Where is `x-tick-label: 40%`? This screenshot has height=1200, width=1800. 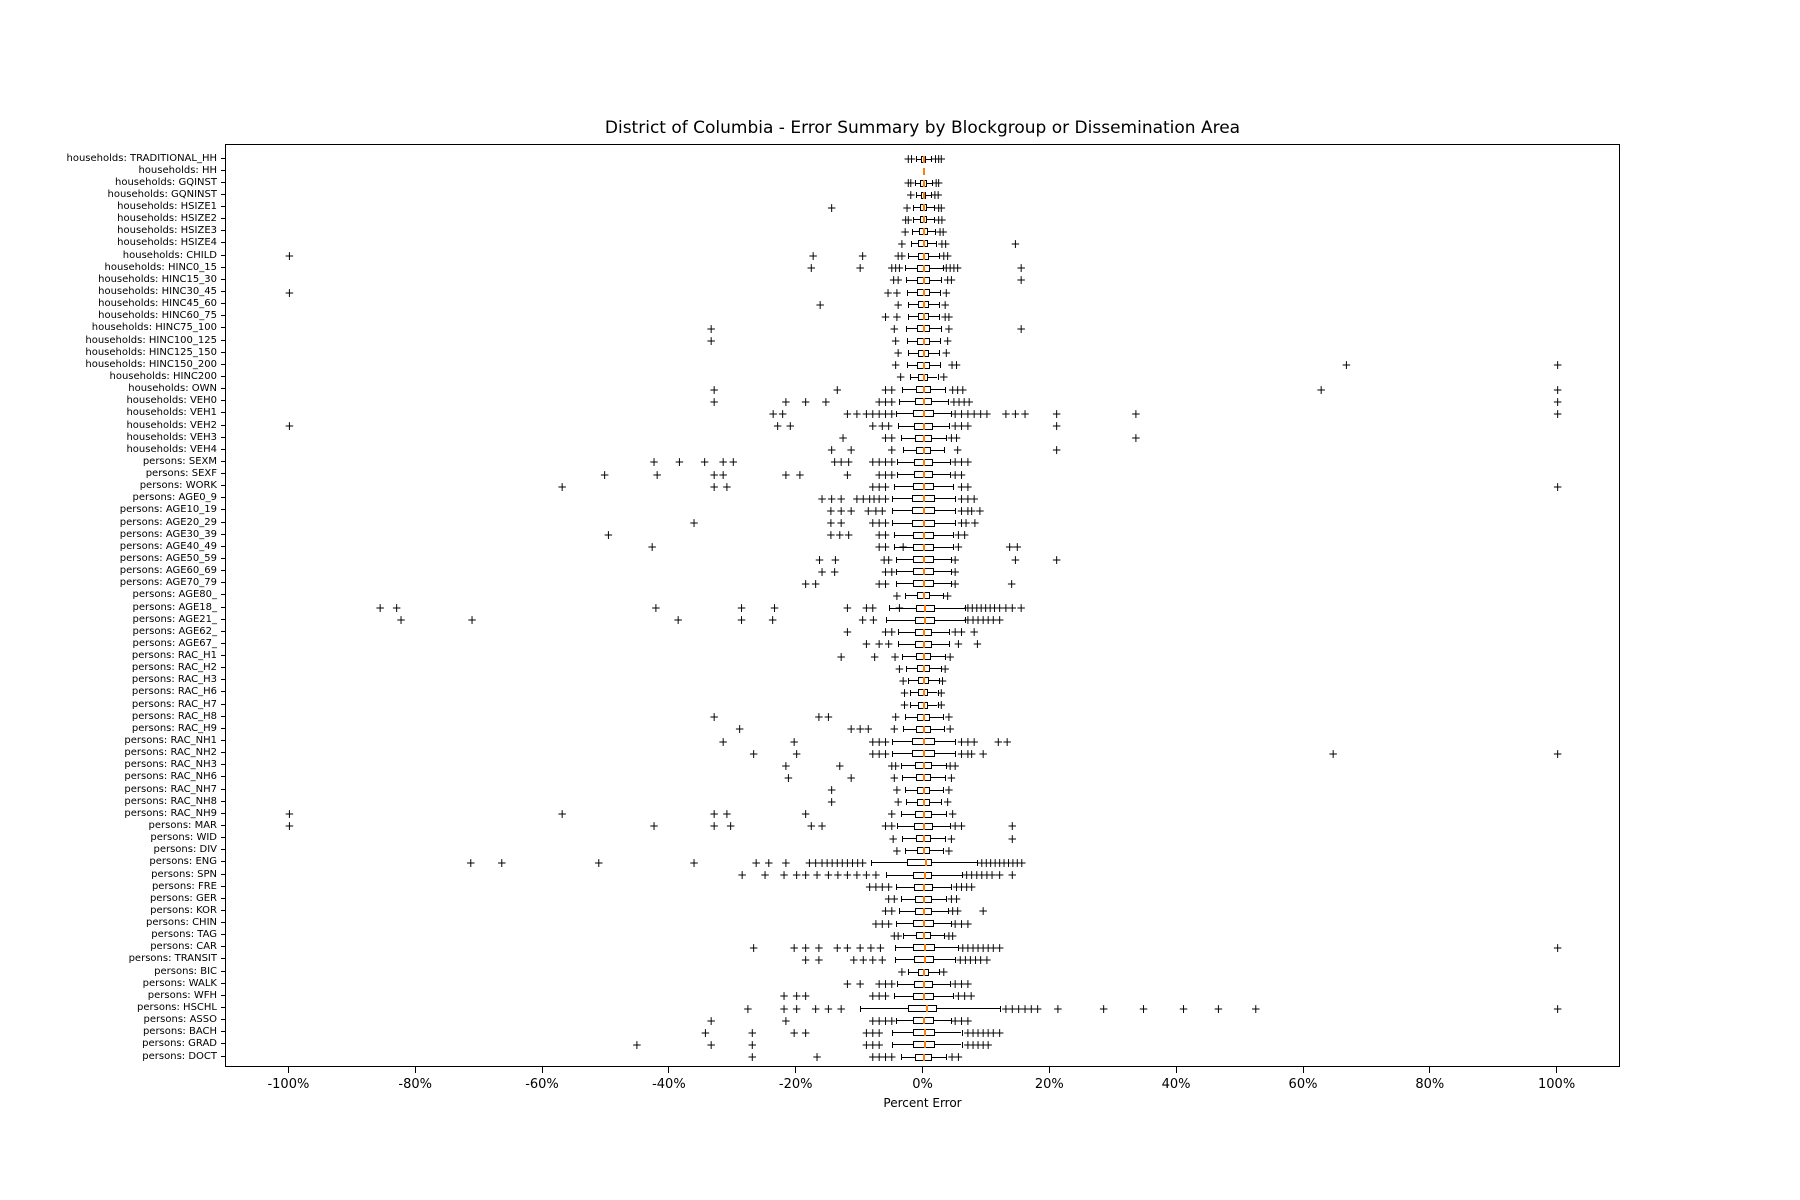 x-tick-label: 40% is located at coordinates (1176, 1084).